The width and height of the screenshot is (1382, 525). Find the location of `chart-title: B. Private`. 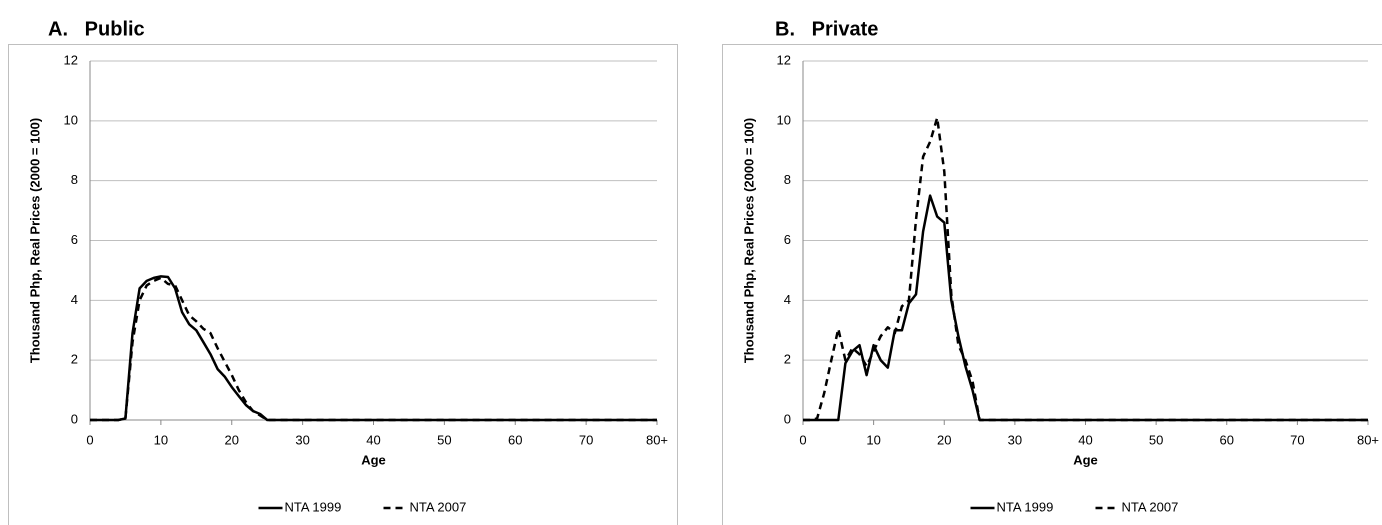

chart-title: B. Private is located at coordinates (826, 29).